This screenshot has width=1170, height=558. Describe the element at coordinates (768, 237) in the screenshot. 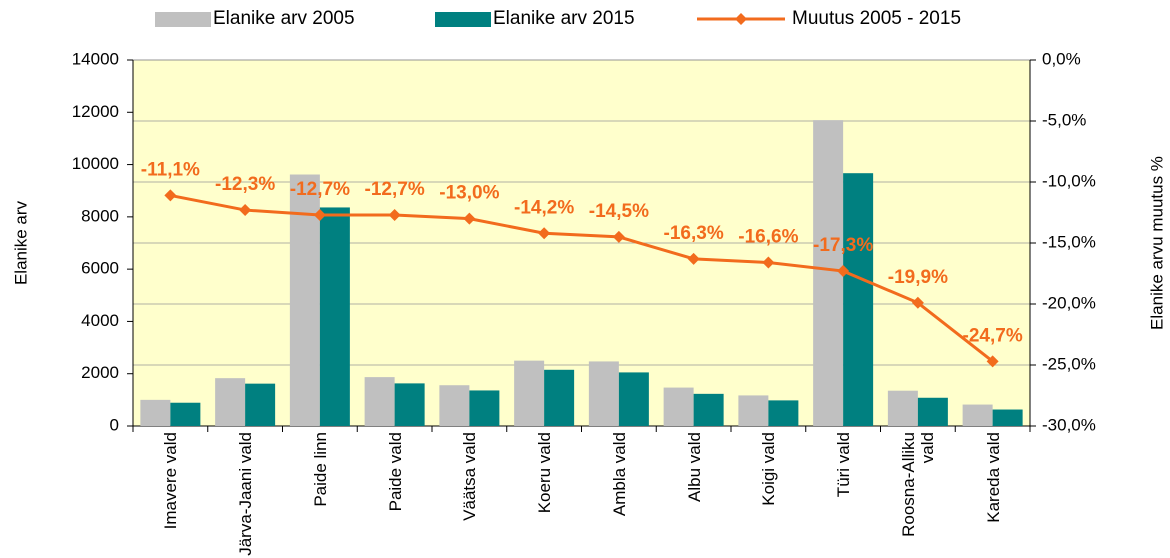

I see `data-label: -16,6%` at that location.